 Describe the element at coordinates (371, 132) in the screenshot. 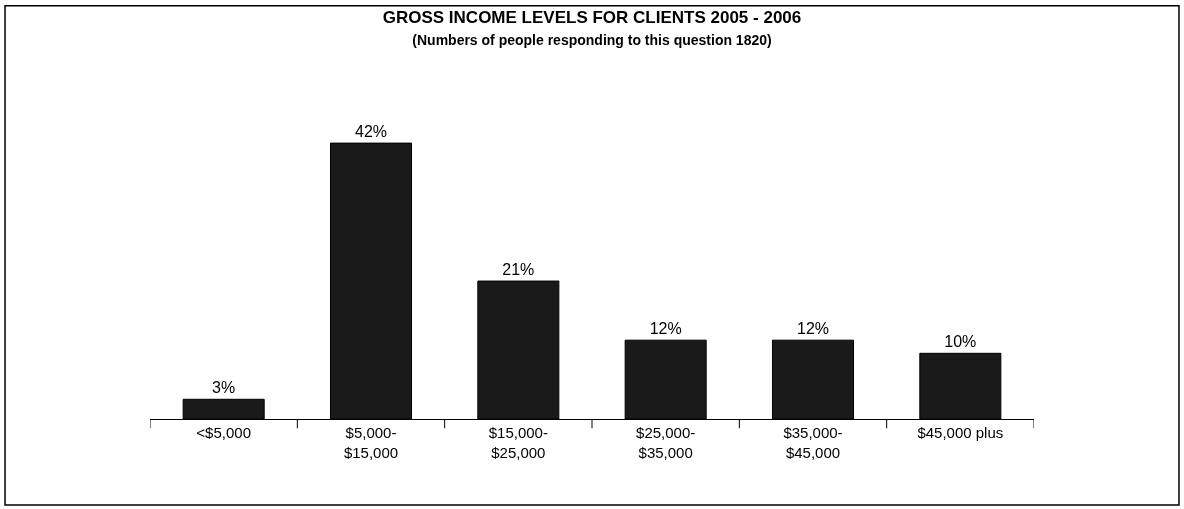

I see `data-label: 42%` at that location.